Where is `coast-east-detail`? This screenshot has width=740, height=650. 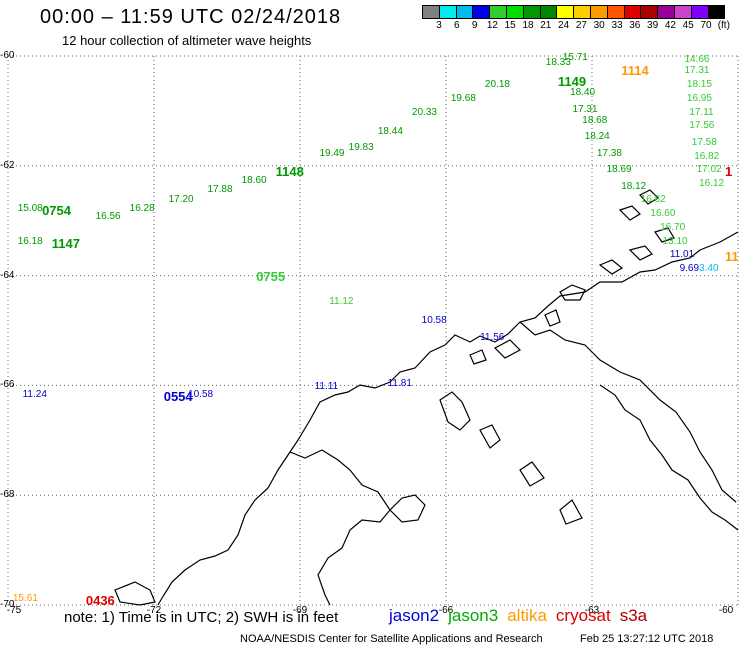 coast-east-detail is located at coordinates (669, 457).